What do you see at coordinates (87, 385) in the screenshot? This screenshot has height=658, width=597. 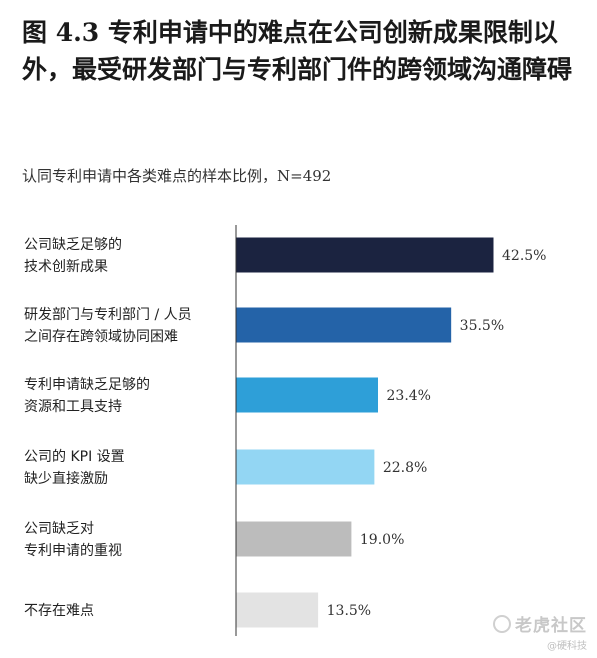 I see `category-label-line: 专利申请缺乏足够的` at bounding box center [87, 385].